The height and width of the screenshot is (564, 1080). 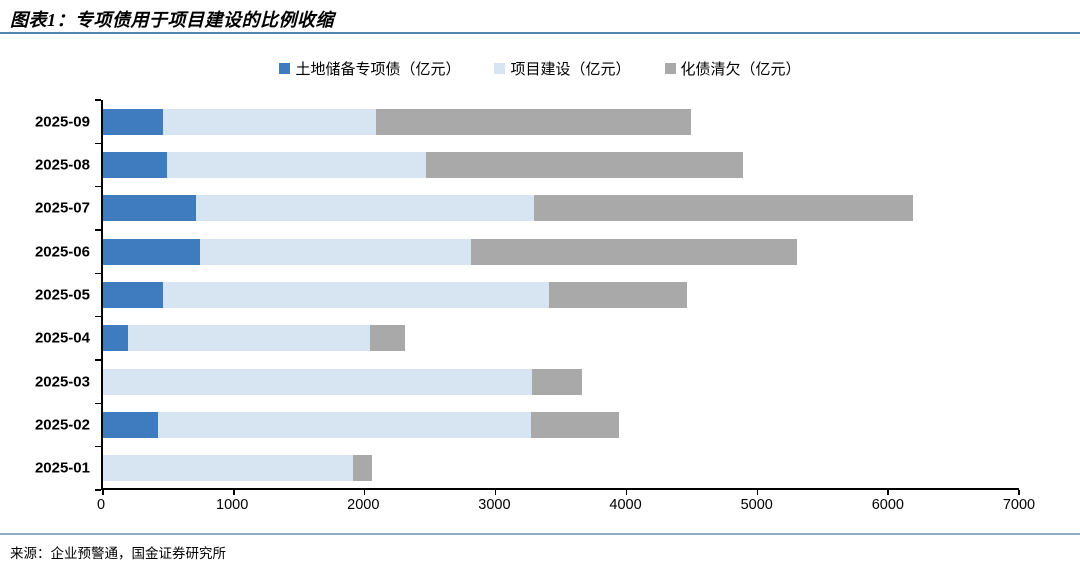 What do you see at coordinates (62, 468) in the screenshot?
I see `y-axis-label-2025-01: 2025-01` at bounding box center [62, 468].